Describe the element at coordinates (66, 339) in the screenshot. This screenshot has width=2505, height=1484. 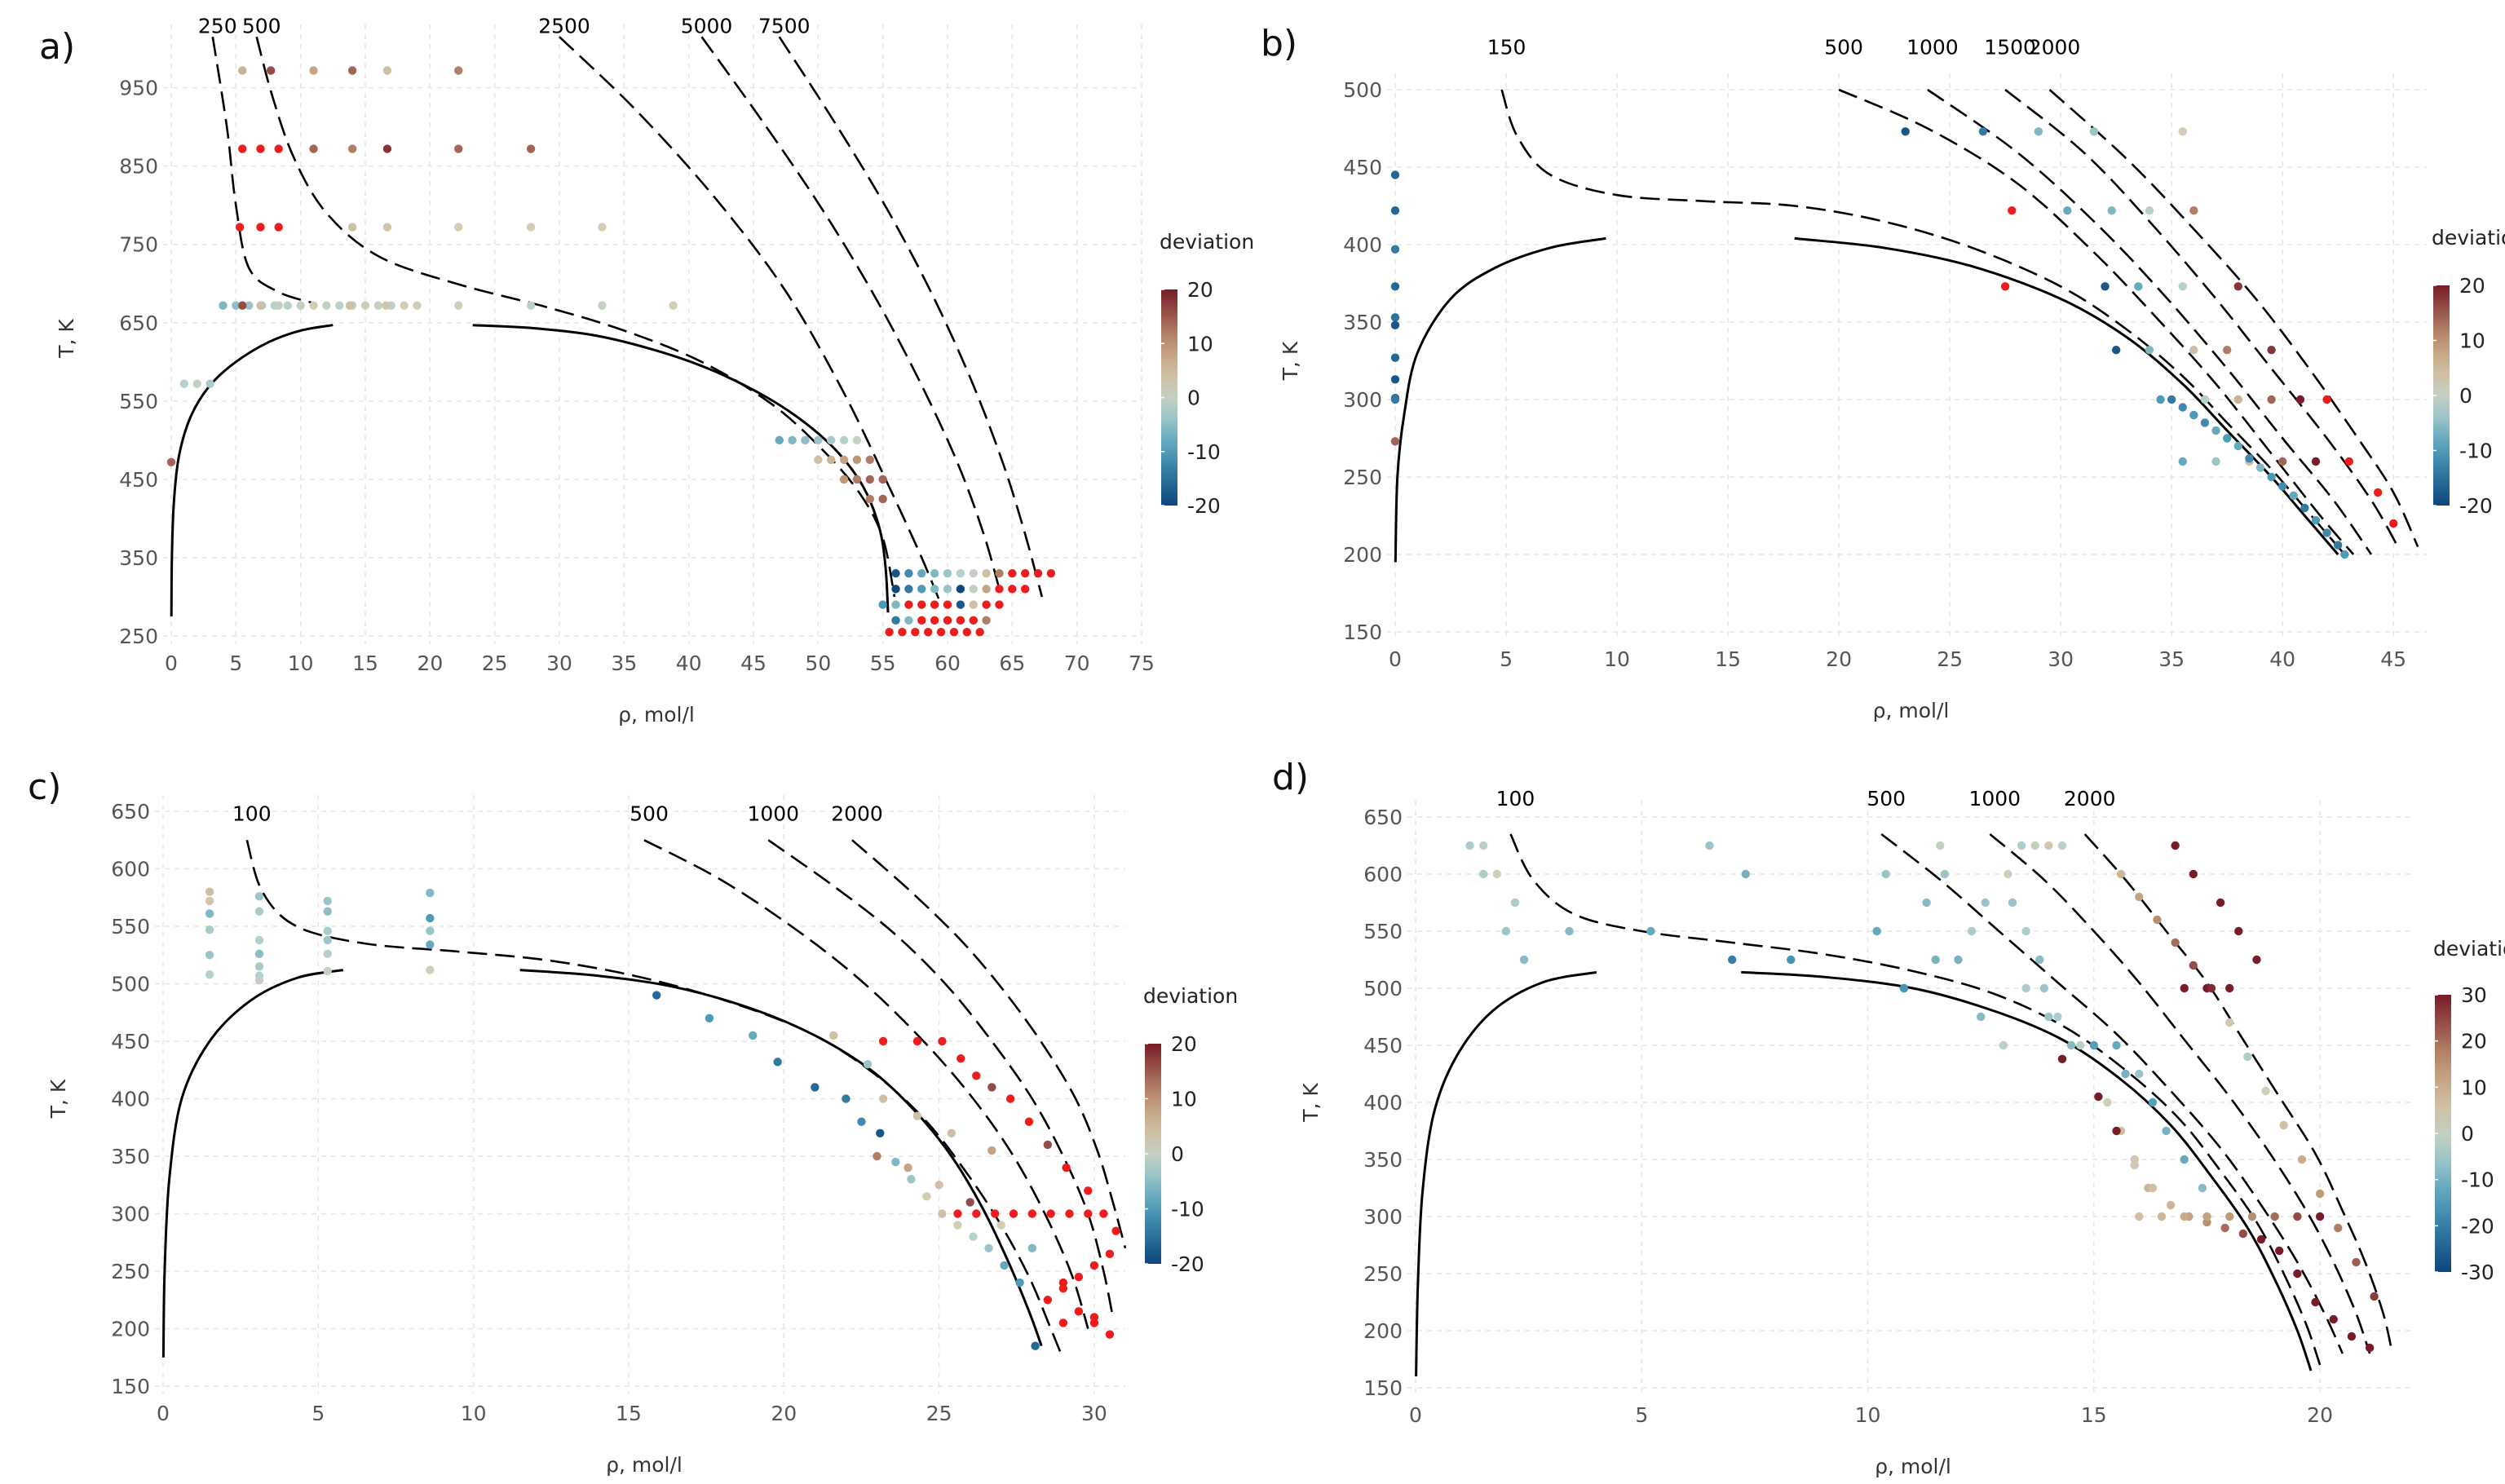
I see `y-axis-label: T, K` at that location.